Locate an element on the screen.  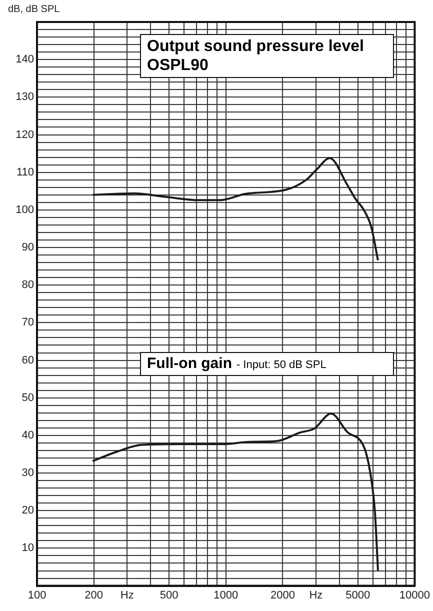
y-tick-label: 90 is located at coordinates (28, 248).